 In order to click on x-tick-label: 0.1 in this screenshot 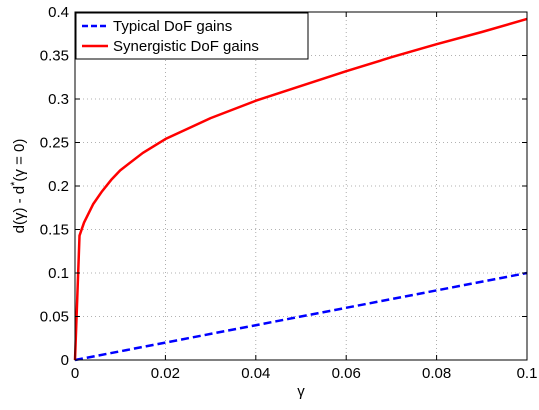, I will do `click(527, 373)`.